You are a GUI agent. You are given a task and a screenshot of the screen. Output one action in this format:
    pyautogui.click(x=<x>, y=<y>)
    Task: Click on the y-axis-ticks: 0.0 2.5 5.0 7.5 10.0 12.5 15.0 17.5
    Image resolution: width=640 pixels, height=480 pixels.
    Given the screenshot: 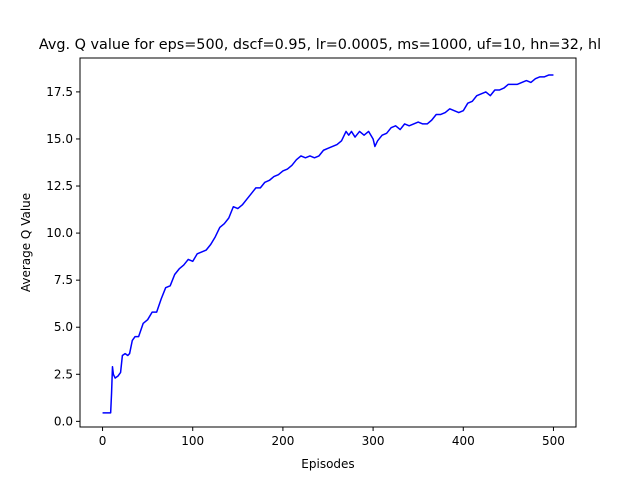 What is the action you would take?
    pyautogui.click(x=63, y=256)
    